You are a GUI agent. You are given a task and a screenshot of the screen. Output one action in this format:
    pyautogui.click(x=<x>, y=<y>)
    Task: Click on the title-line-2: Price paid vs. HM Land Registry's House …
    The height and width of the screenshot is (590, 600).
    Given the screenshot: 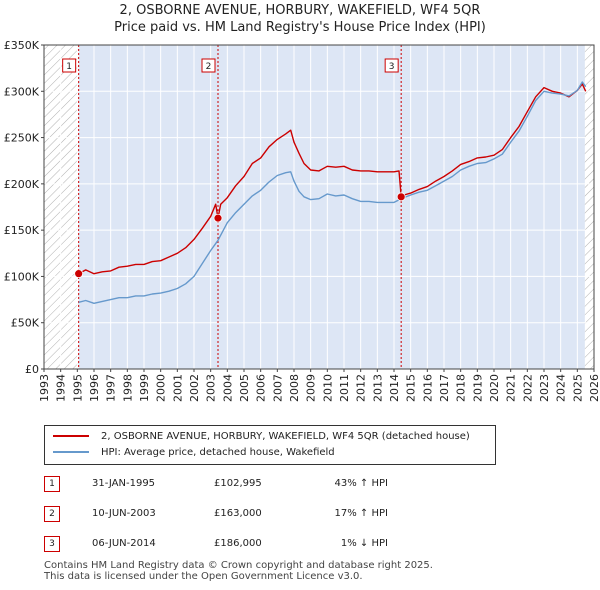 What is the action you would take?
    pyautogui.click(x=300, y=27)
    